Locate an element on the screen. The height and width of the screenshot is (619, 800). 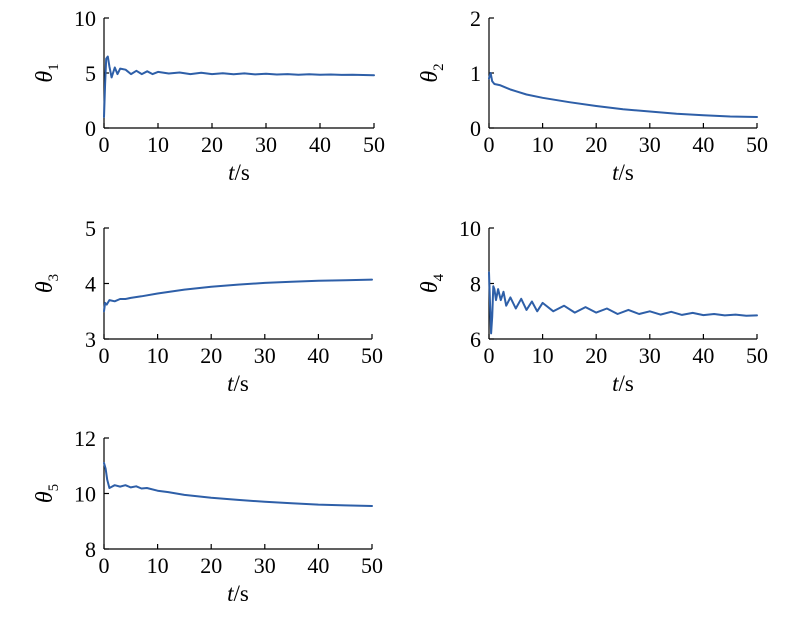
y-axis-label: θ1 is located at coordinates (47, 72).